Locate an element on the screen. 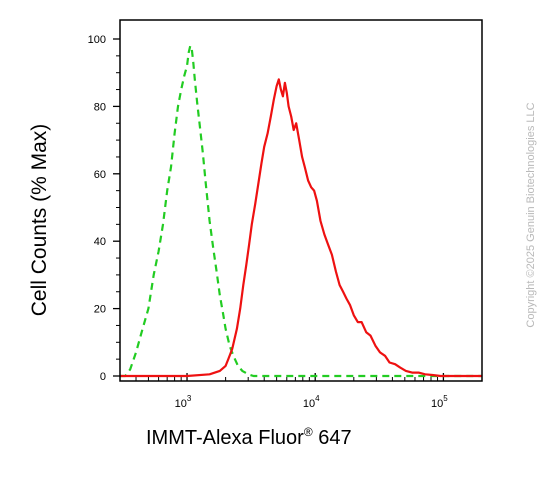 Image resolution: width=558 pixels, height=480 pixels. y-tick-label: 80 is located at coordinates (100, 107).